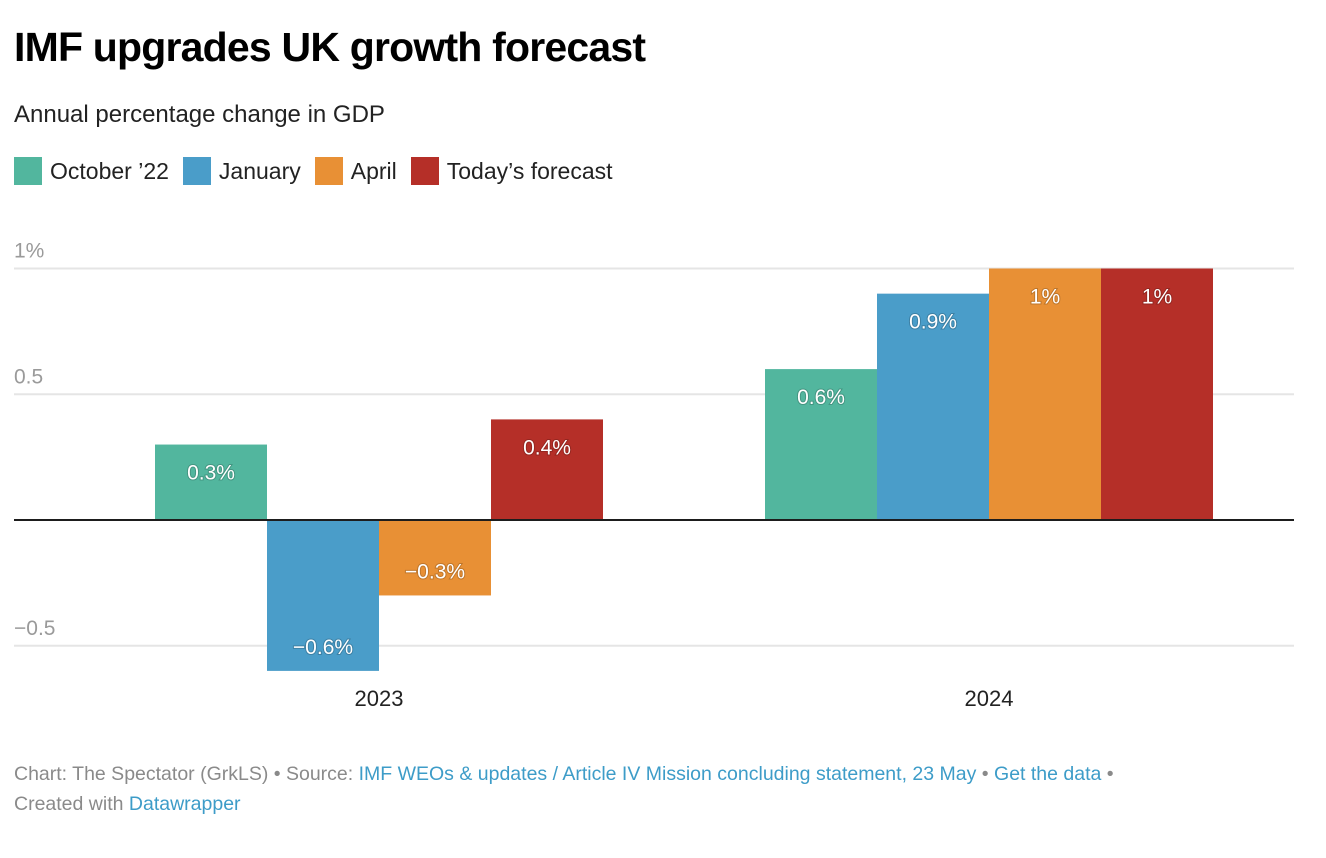 This screenshot has height=858, width=1326. I want to click on y-tick-label: 1%, so click(29, 251).